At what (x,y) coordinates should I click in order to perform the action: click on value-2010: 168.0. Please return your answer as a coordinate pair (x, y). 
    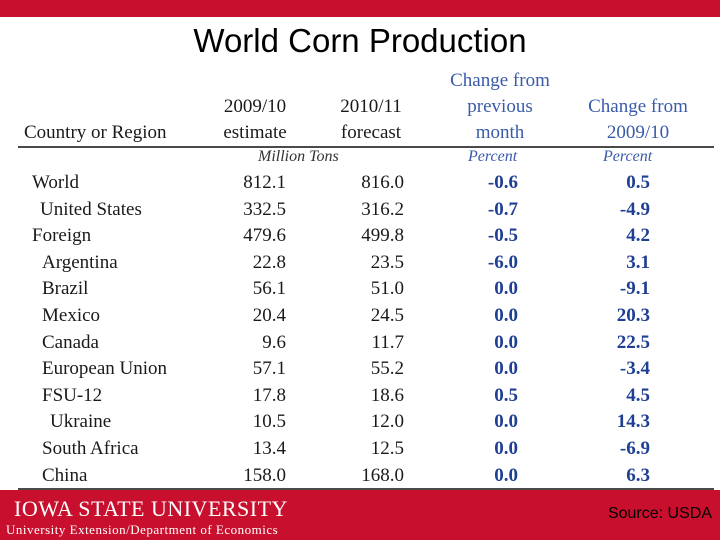
    Looking at the image, I should click on (382, 475).